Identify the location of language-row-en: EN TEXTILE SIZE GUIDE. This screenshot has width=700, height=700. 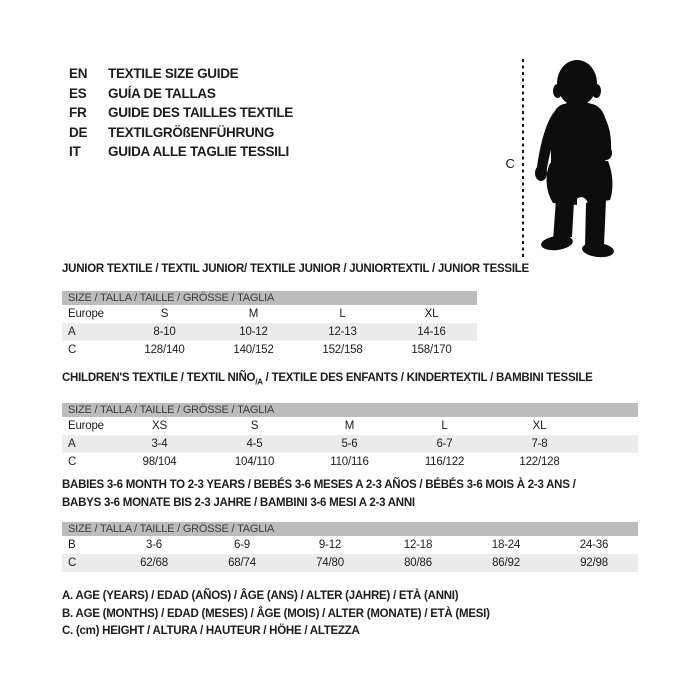
(181, 74).